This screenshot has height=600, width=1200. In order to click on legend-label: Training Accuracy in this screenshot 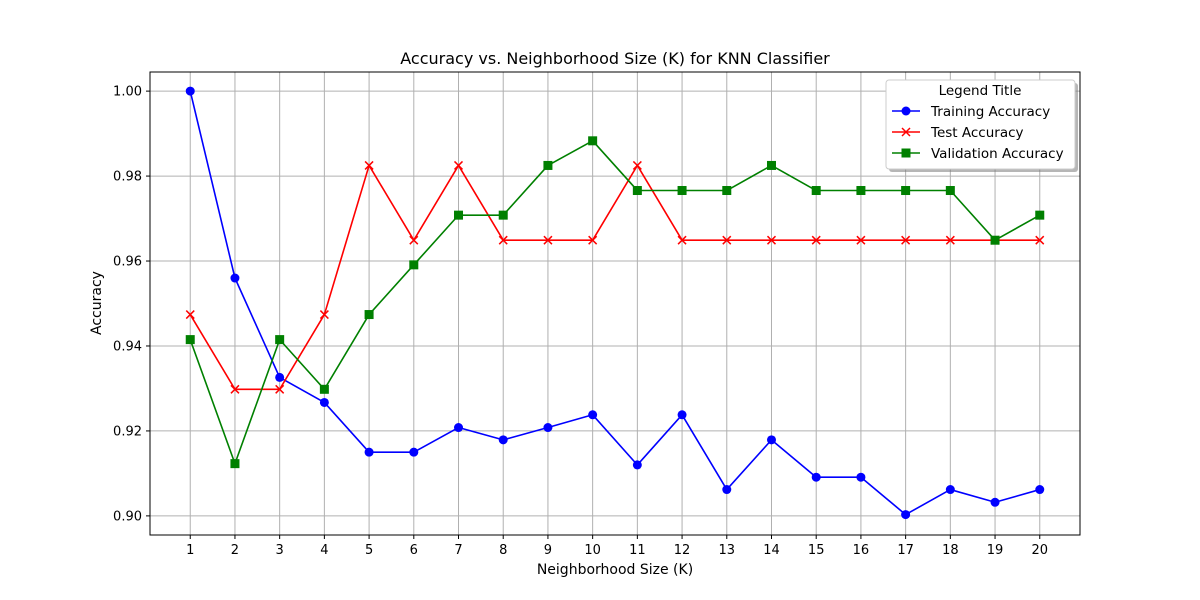, I will do `click(990, 112)`.